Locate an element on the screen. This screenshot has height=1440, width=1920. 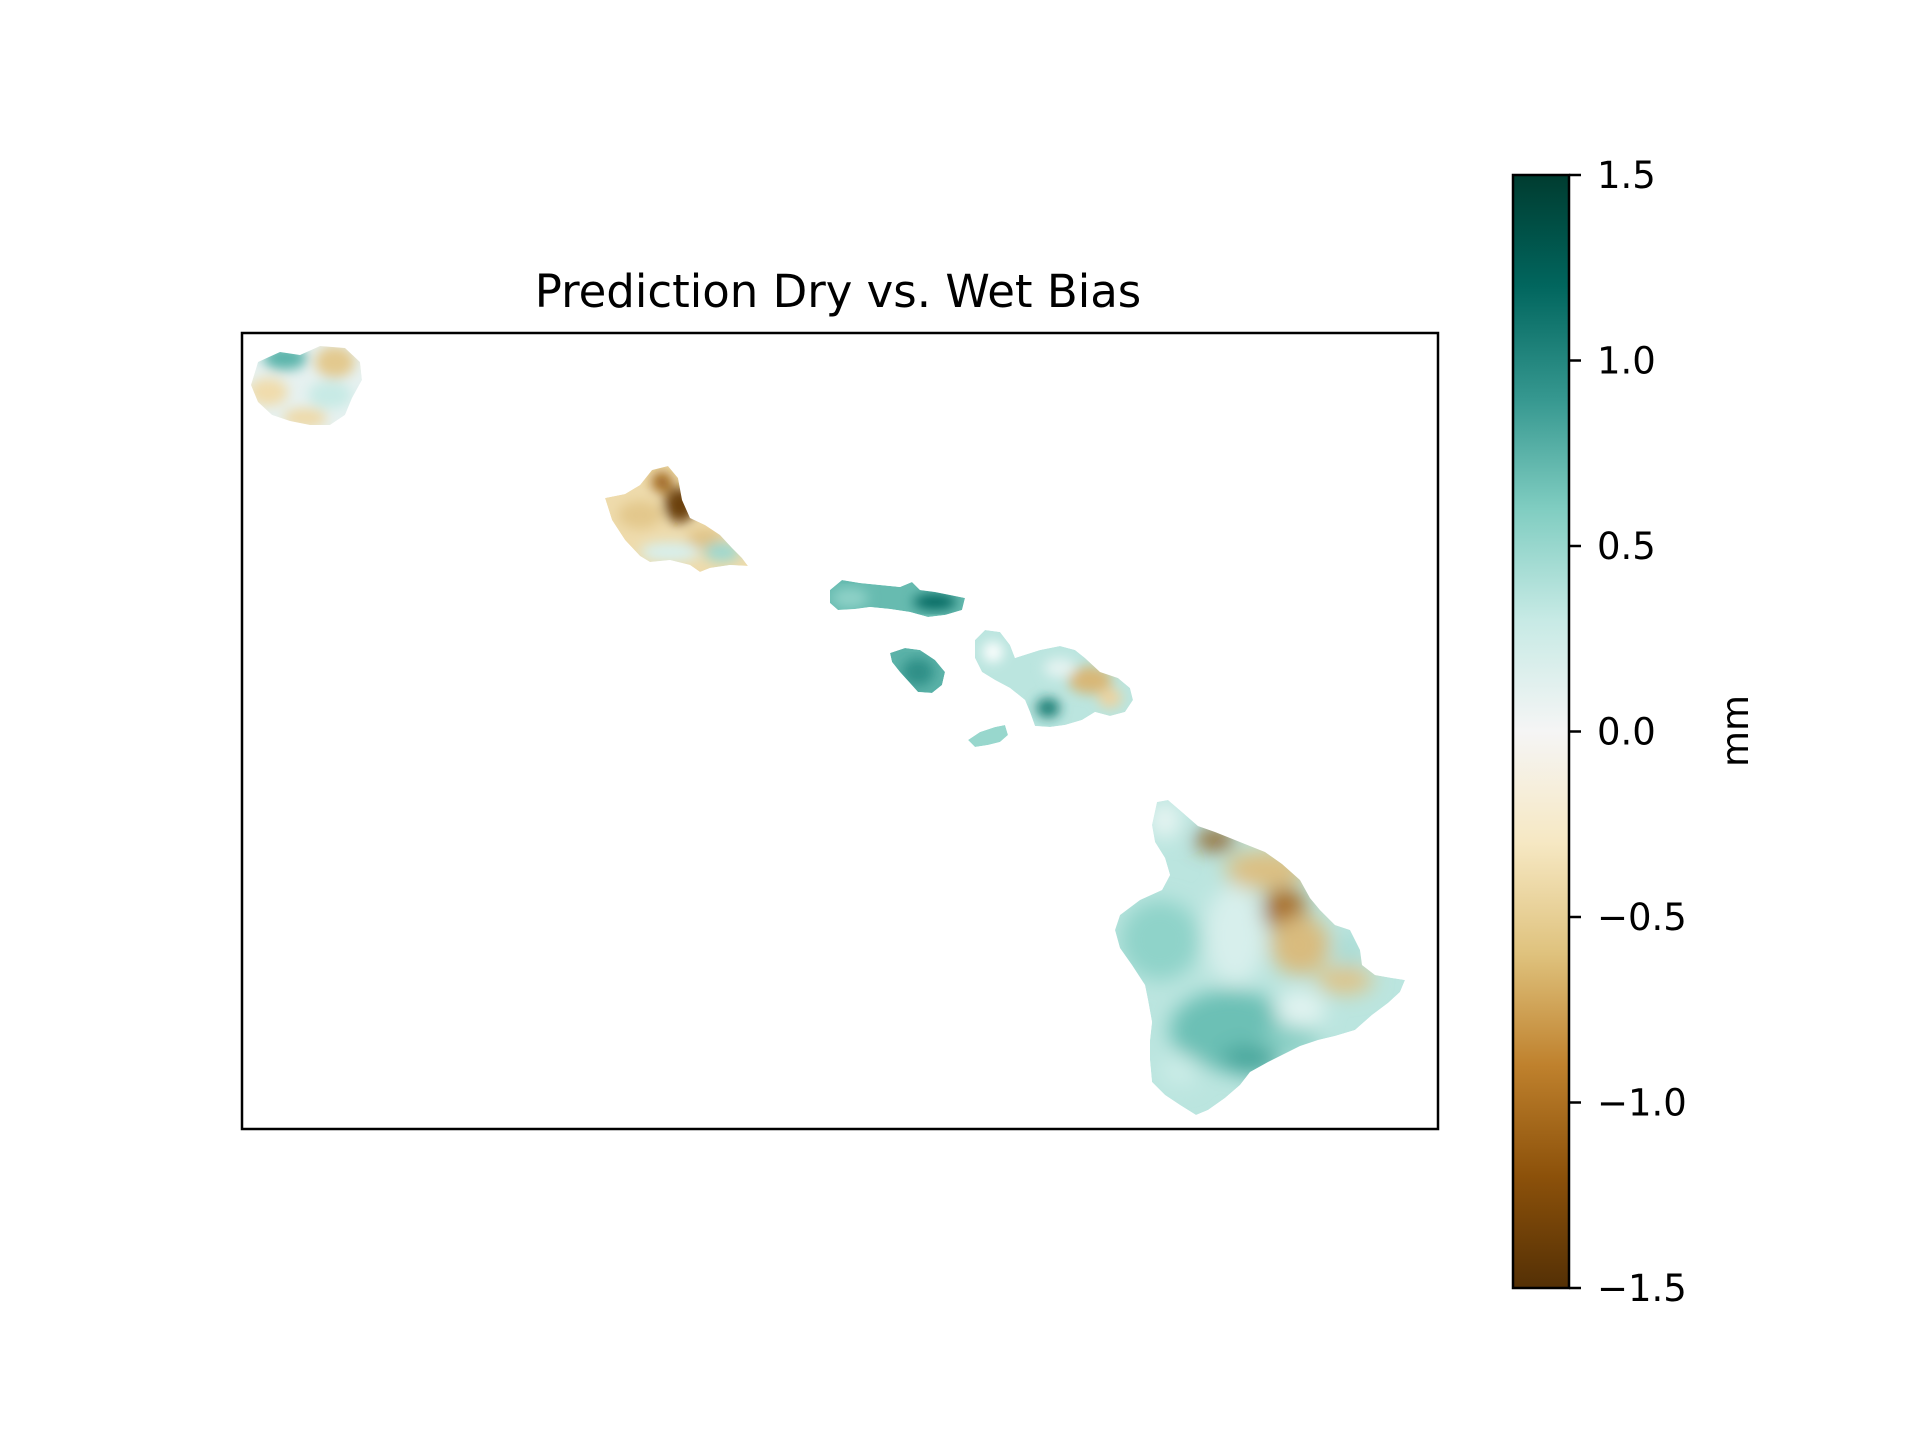
colorbar-gradient is located at coordinates (1541, 731).